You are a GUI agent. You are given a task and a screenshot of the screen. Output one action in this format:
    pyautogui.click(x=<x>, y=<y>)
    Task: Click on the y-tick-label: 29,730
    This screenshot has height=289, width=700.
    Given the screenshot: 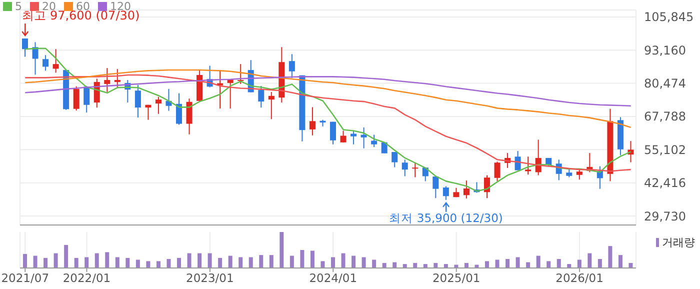 What is the action you would take?
    pyautogui.click(x=665, y=216)
    